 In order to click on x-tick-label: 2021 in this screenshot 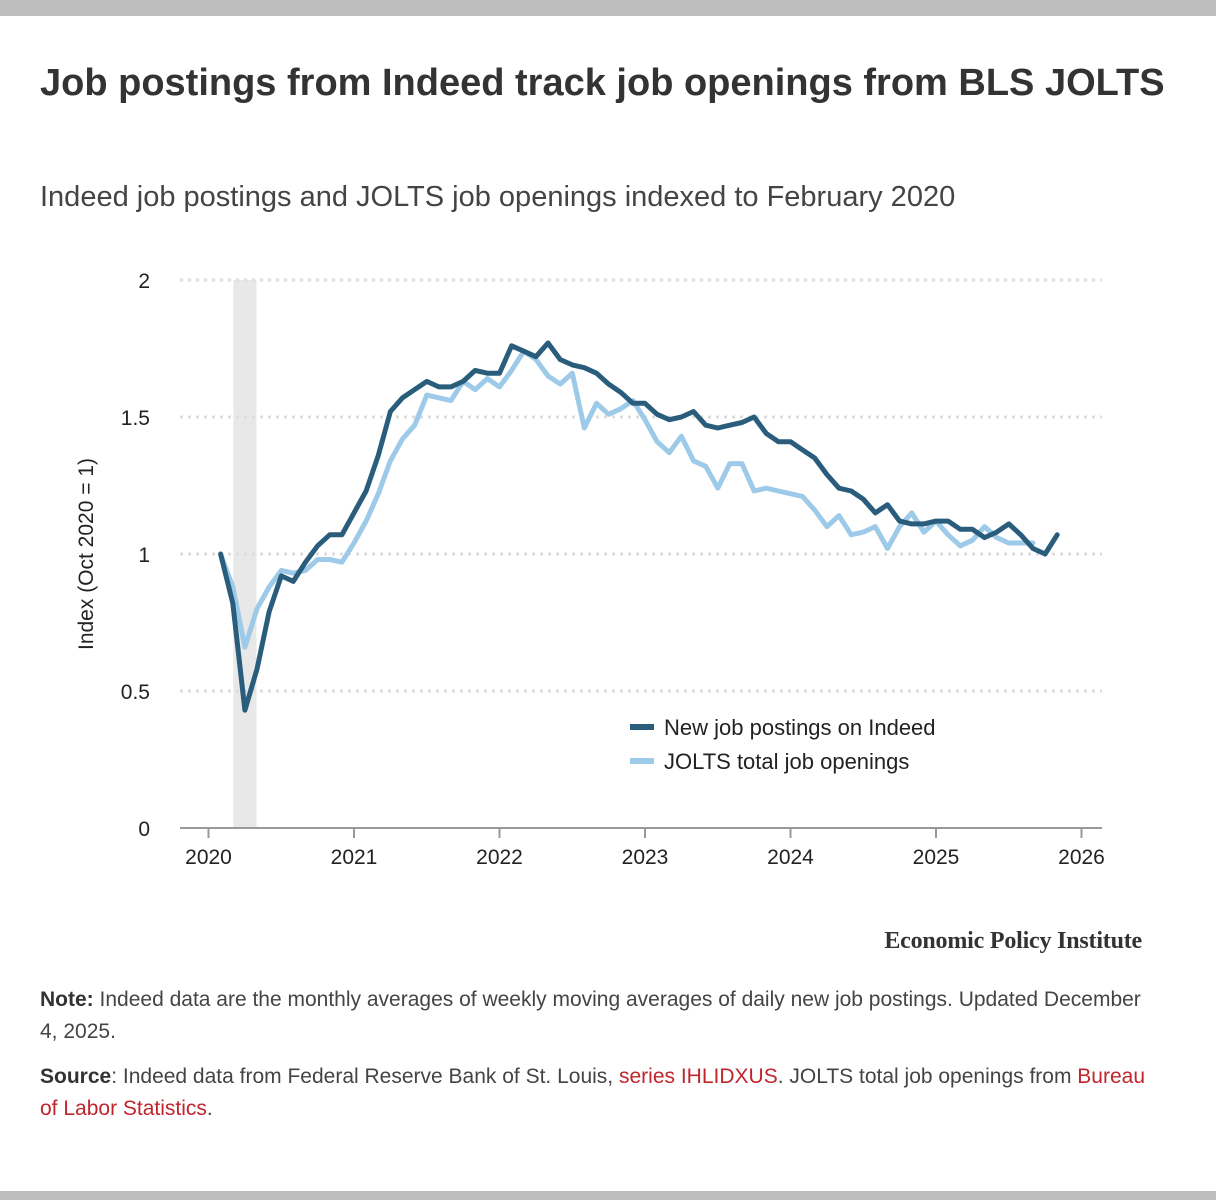, I will do `click(354, 857)`.